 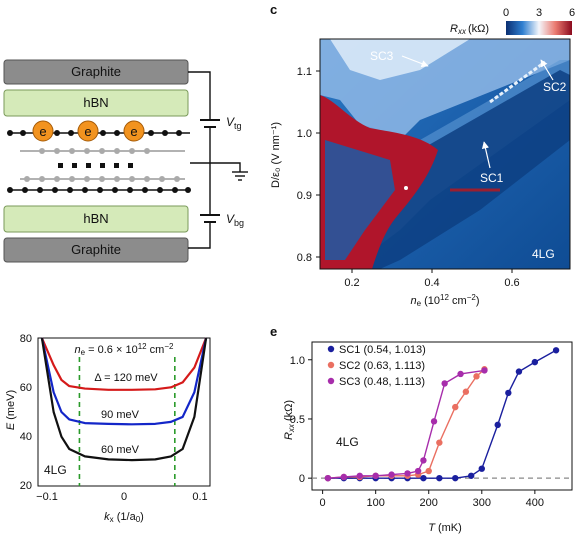 What do you see at coordinates (511, 283) in the screenshot?
I see `map-xtick-2: 0.6` at bounding box center [511, 283].